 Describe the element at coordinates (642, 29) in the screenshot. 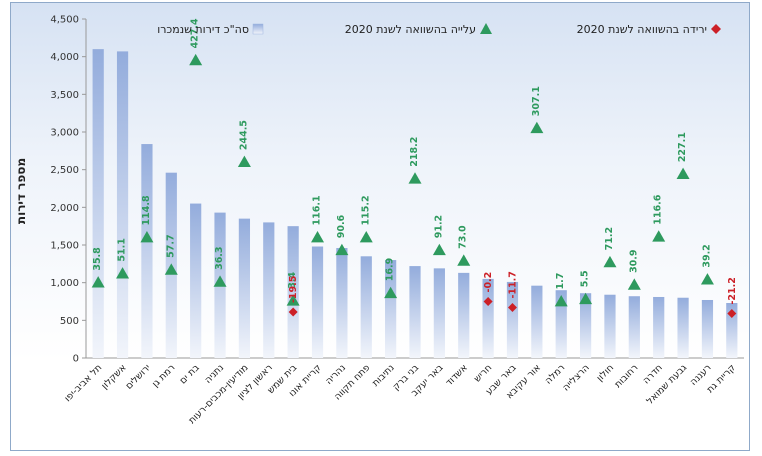

I see `legend-label-decrease: ירידה בהשוואה לשנת 2020` at that location.